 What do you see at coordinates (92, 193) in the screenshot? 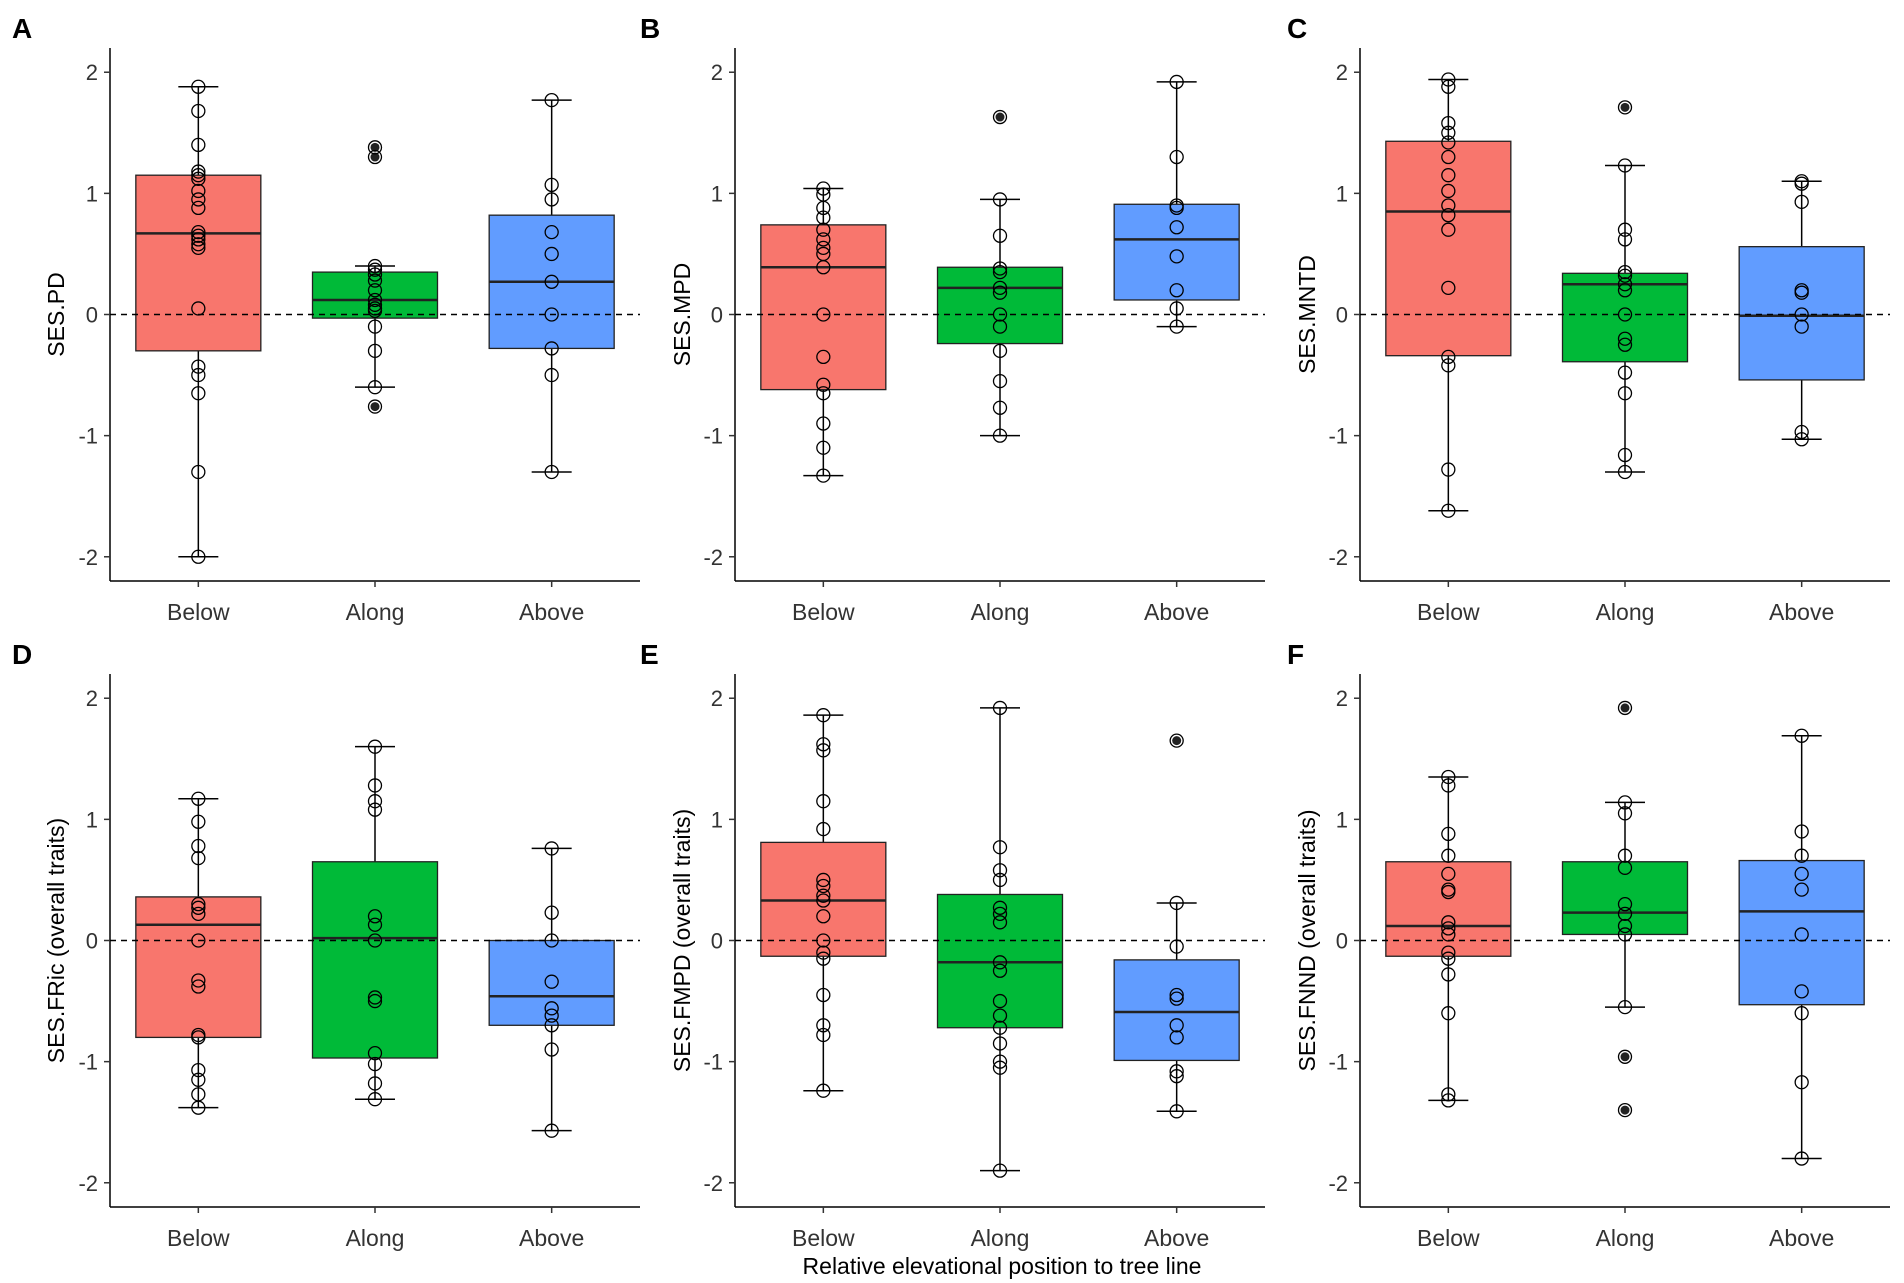
I see `panel-a-y-tick-label: 1` at bounding box center [92, 193].